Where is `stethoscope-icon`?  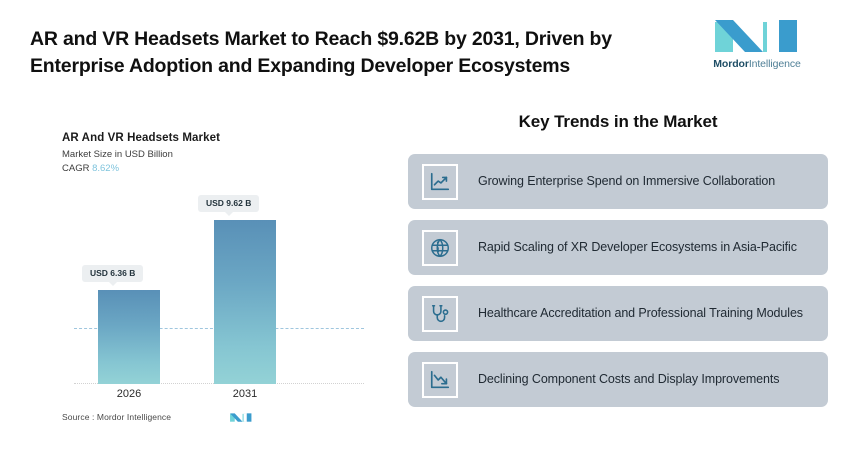
stethoscope-icon is located at coordinates (440, 313).